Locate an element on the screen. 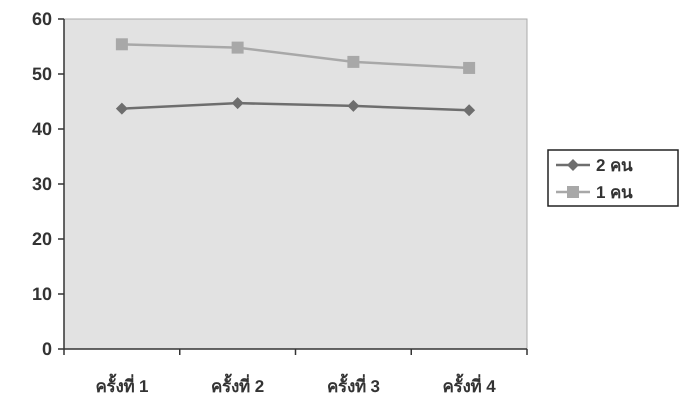  y-tick-label: 50 is located at coordinates (42, 74).